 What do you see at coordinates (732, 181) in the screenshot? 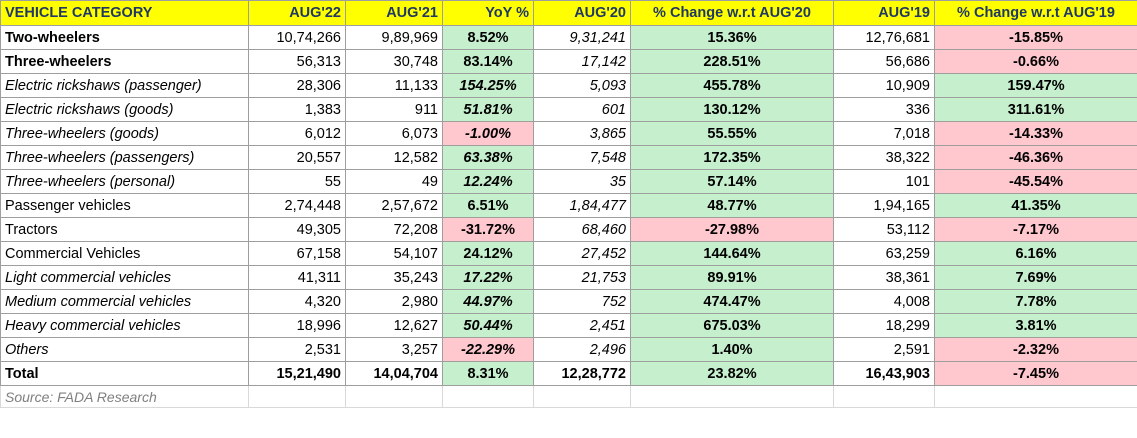
I see `cell-change-aug20: 57.14%` at bounding box center [732, 181].